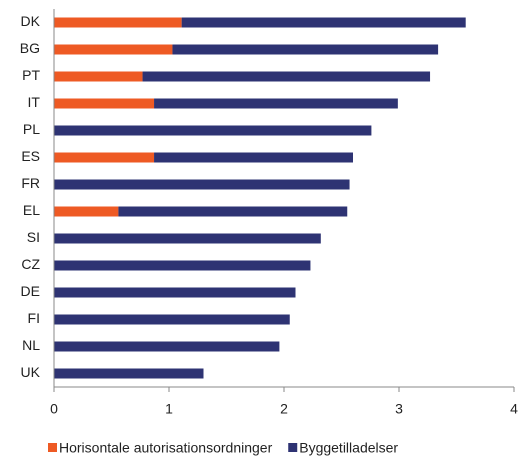 This screenshot has width=518, height=464. I want to click on y-tick-label: DK, so click(31, 21).